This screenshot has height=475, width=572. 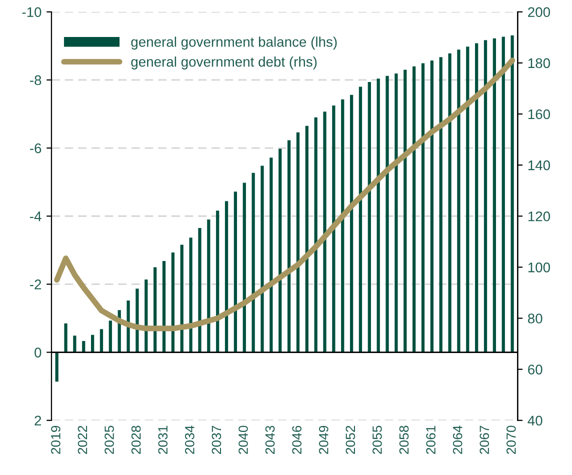 What do you see at coordinates (323, 440) in the screenshot?
I see `x-tick-label: 2049` at bounding box center [323, 440].